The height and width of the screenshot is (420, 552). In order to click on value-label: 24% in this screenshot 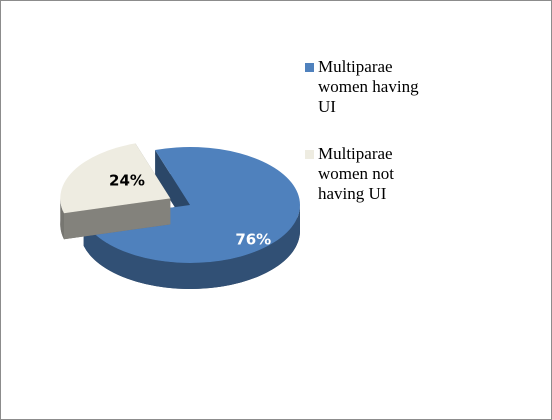, I will do `click(127, 181)`.